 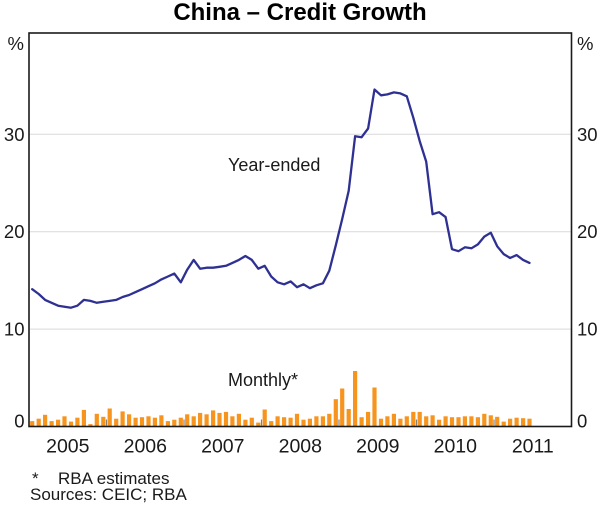 I want to click on y-axis-label-left-20: 20, so click(x=14, y=231).